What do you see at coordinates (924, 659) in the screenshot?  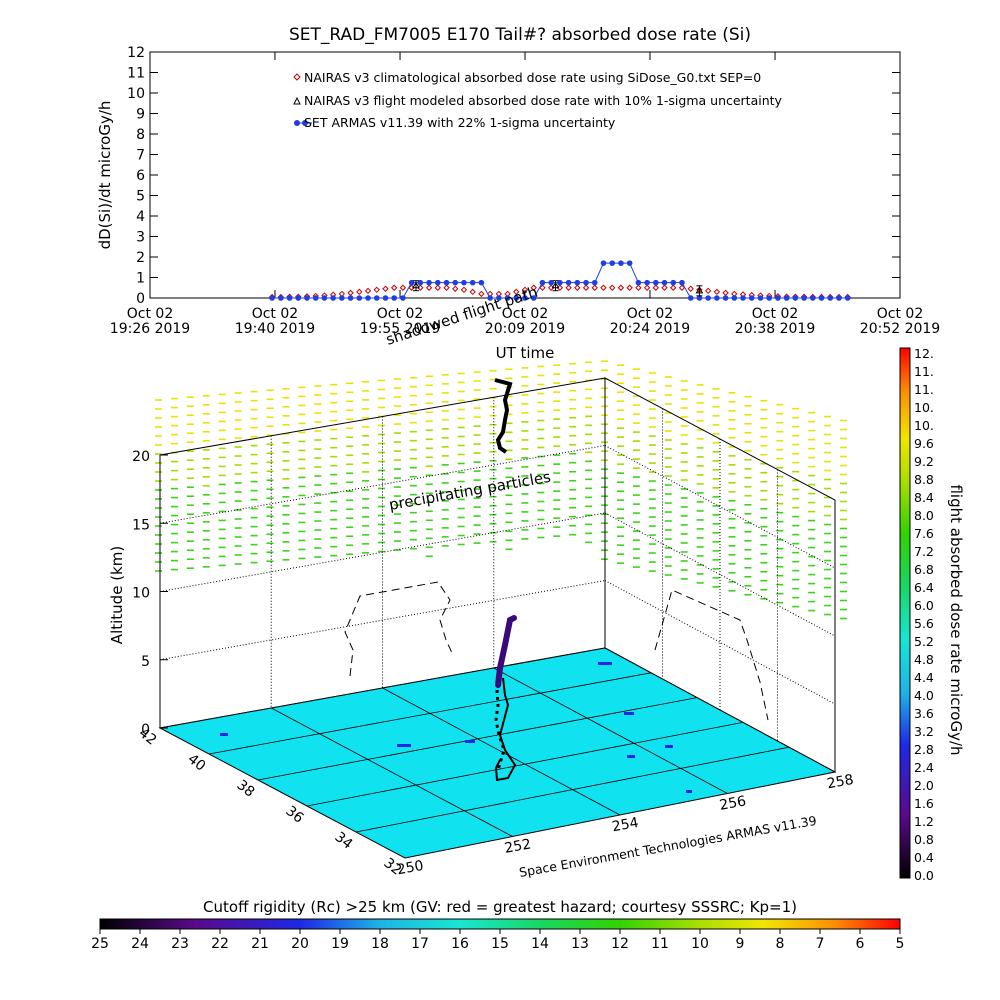 I see `flight-colorbar-tick-label: 4.8` at bounding box center [924, 659].